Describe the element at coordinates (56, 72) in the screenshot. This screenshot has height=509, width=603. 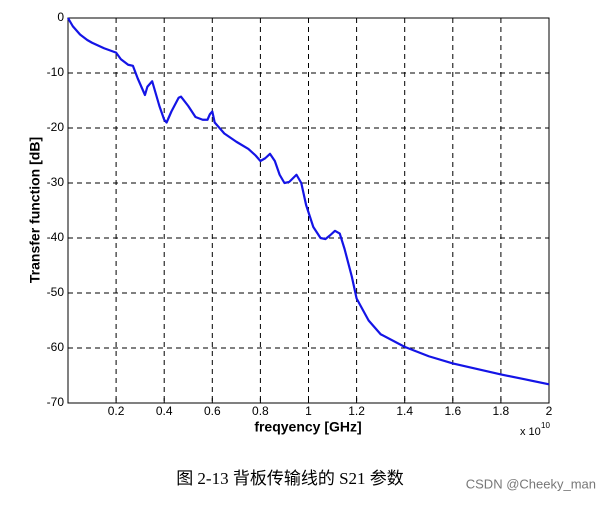
I see `y-tick-label: -10` at that location.